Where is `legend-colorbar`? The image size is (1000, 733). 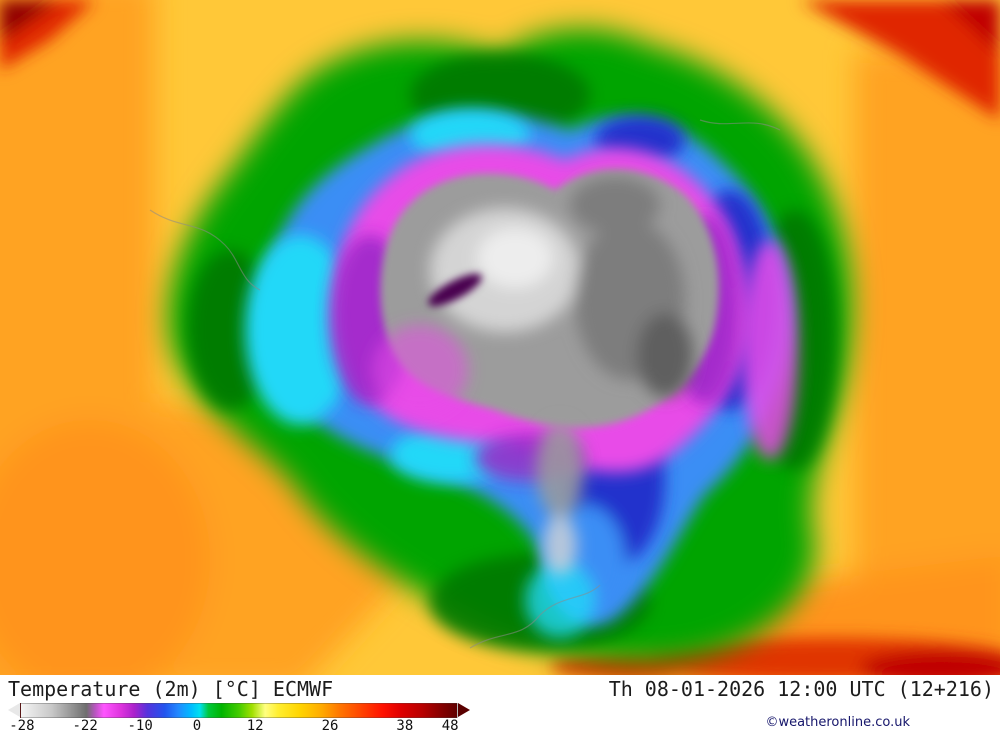
legend-colorbar is located at coordinates (239, 710).